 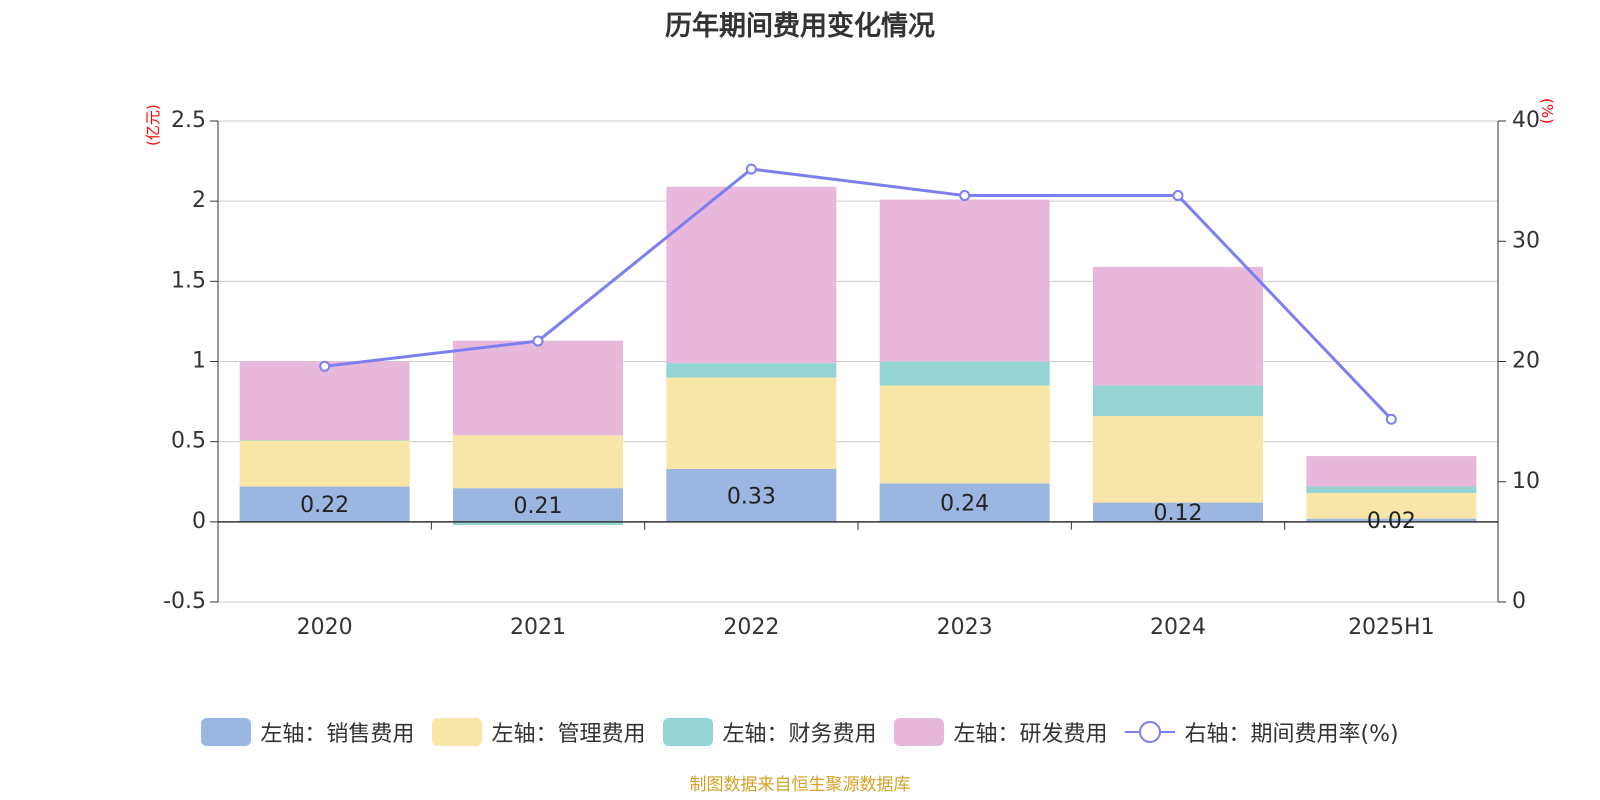 What do you see at coordinates (184, 601) in the screenshot?
I see `left-axis-tick-label: -0.5` at bounding box center [184, 601].